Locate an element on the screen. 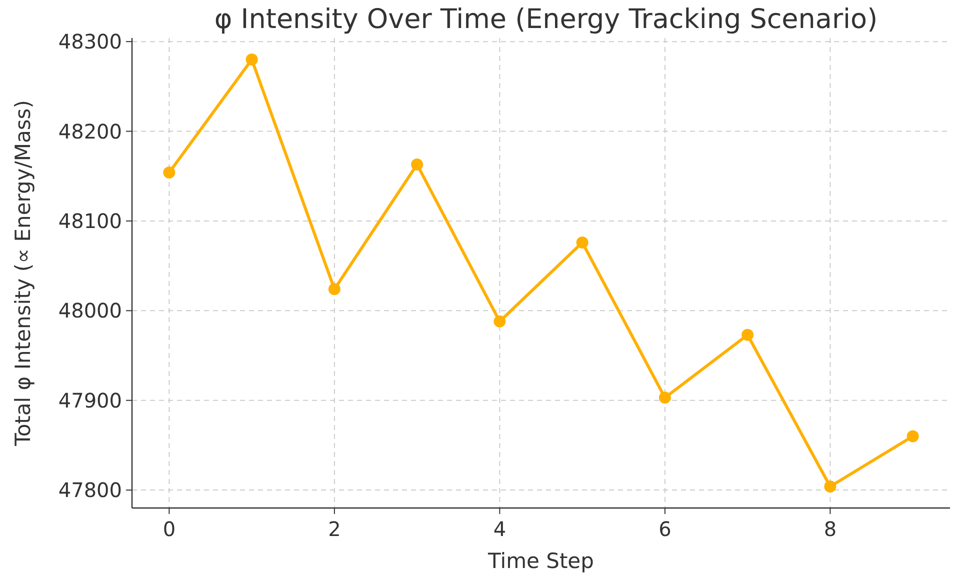 The height and width of the screenshot is (578, 953). y-tick-label: 48100 is located at coordinates (90, 220).